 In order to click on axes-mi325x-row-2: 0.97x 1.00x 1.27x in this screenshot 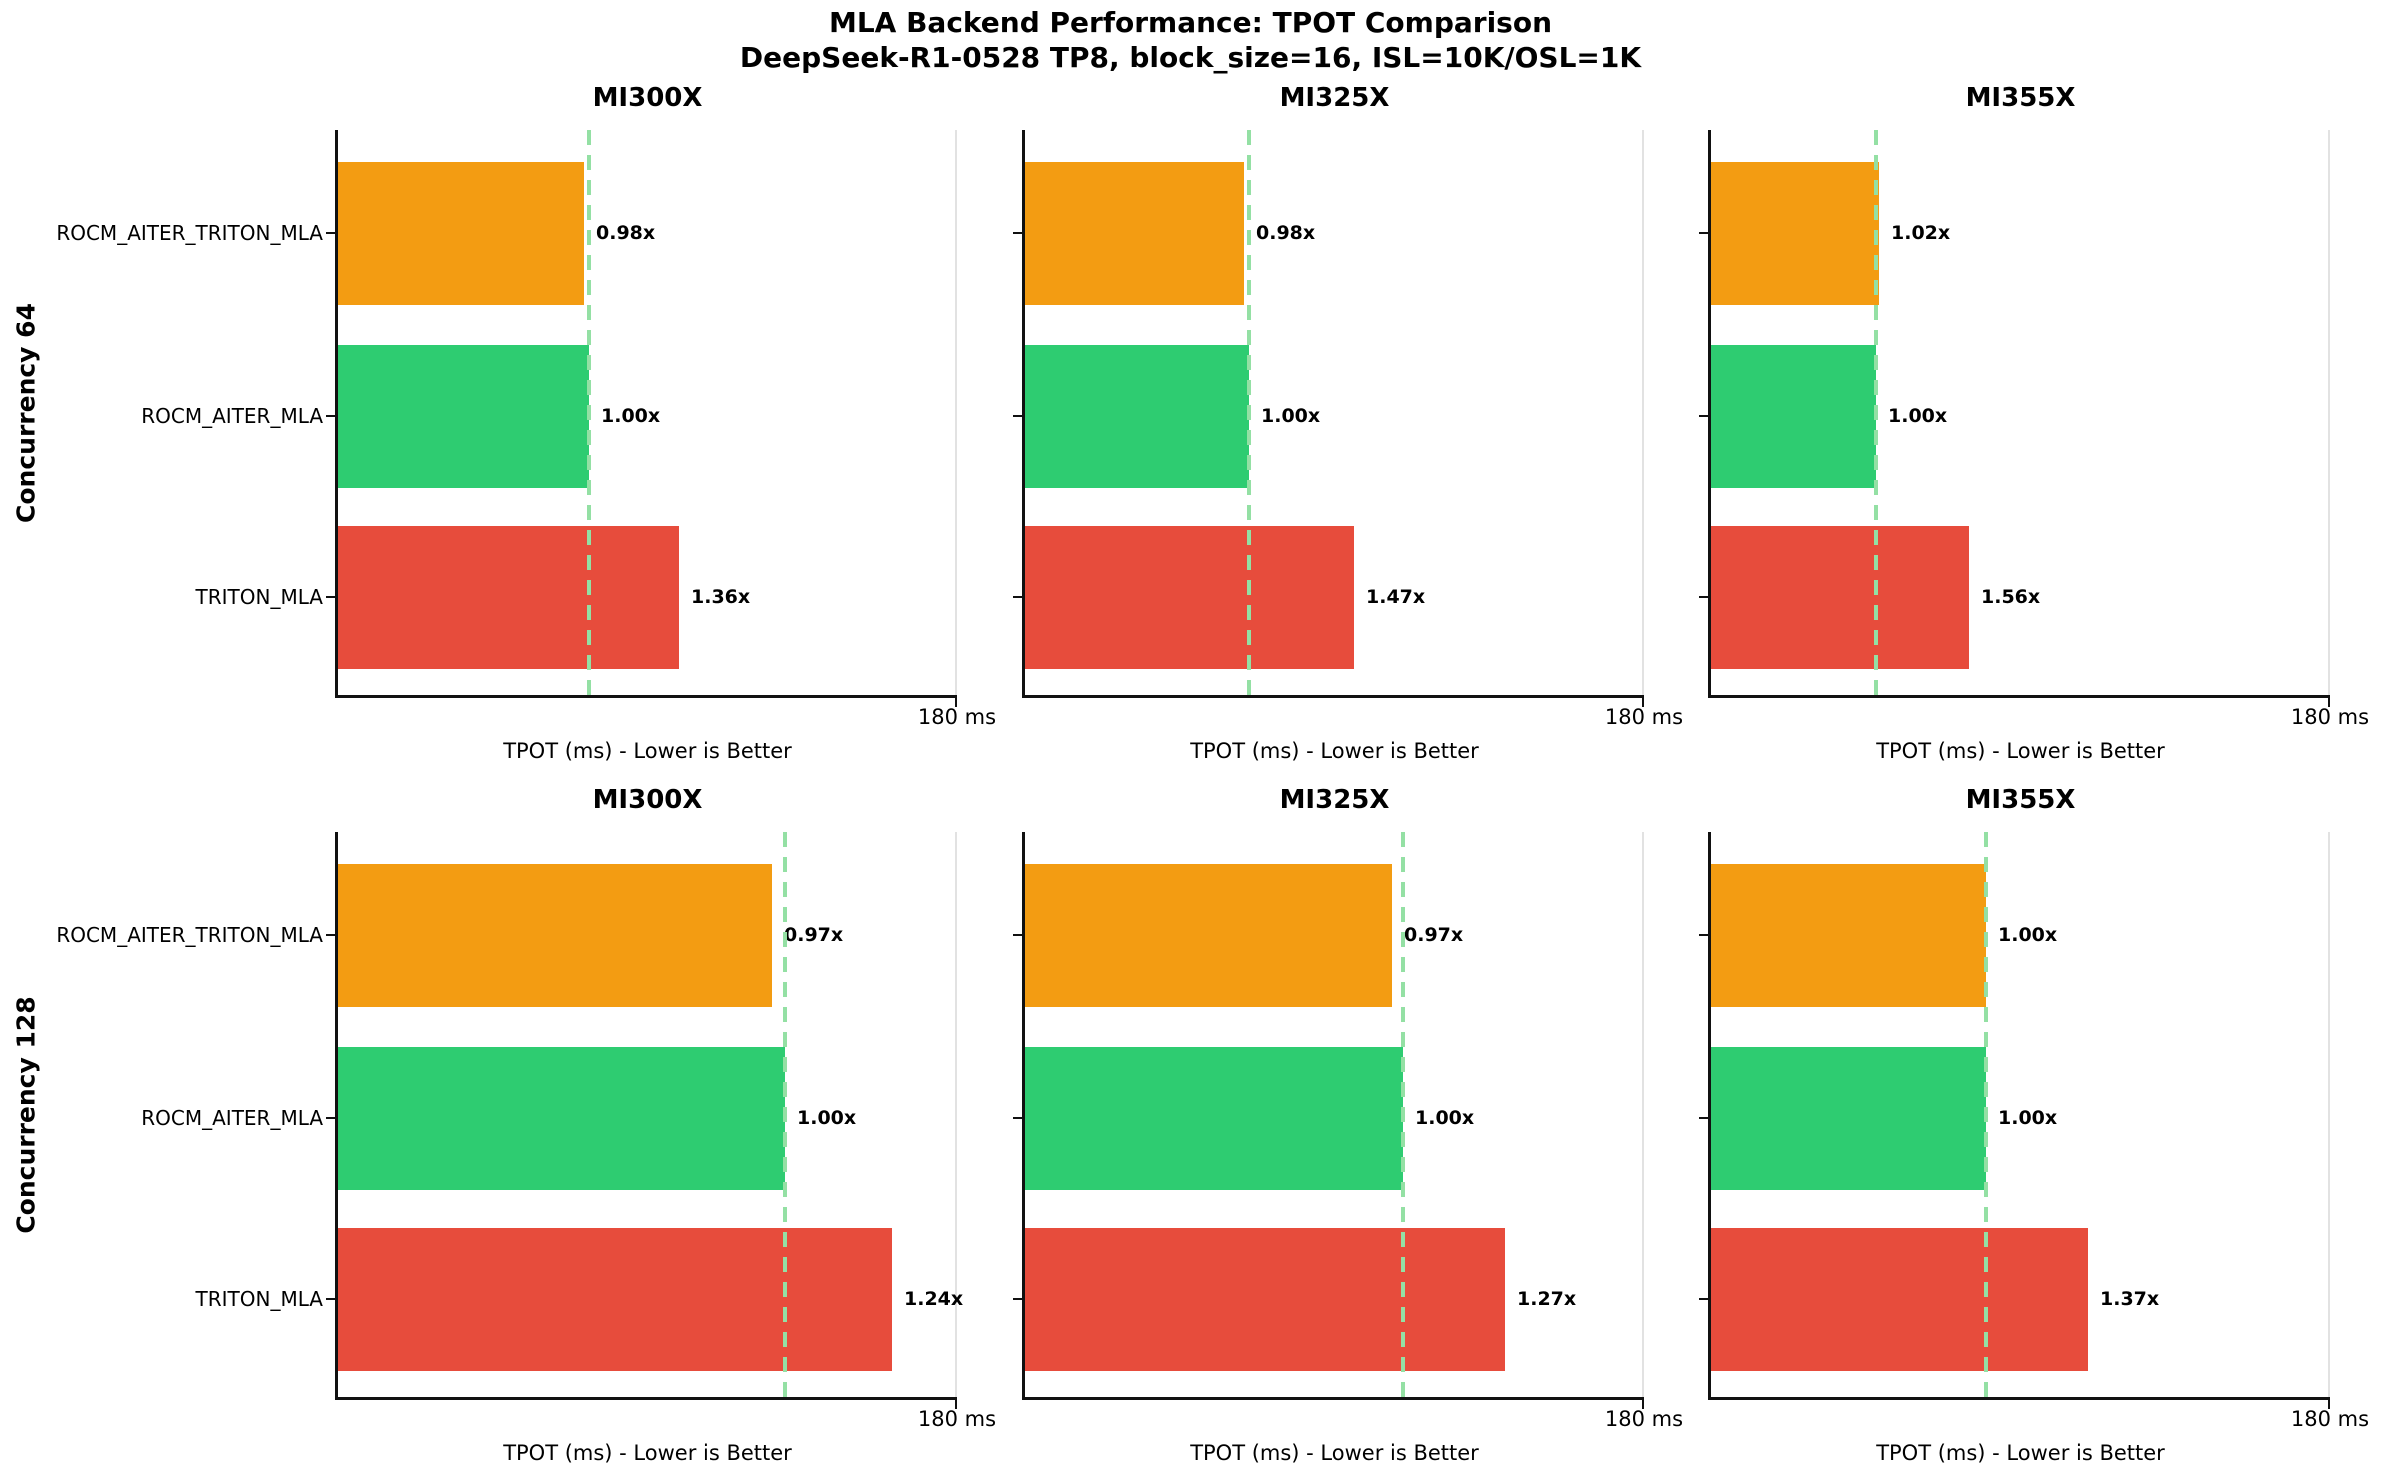, I will do `click(1328, 1120)`.